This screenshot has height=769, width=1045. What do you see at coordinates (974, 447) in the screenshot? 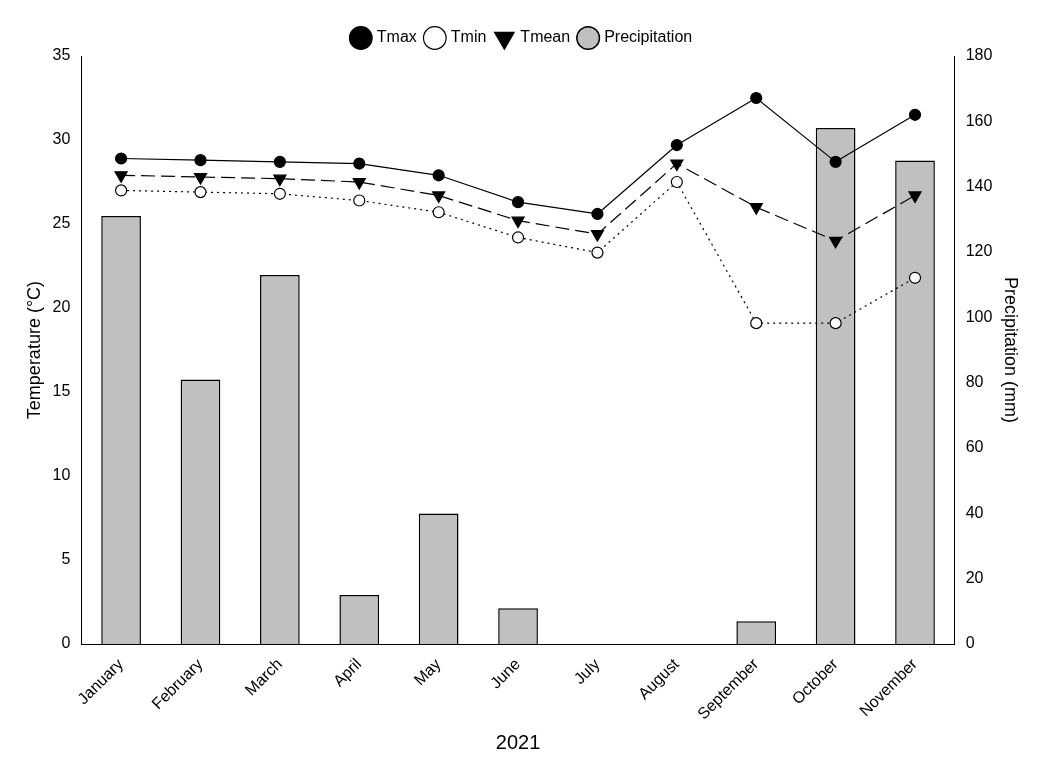
I see `y2-tick-label: 60` at bounding box center [974, 447].